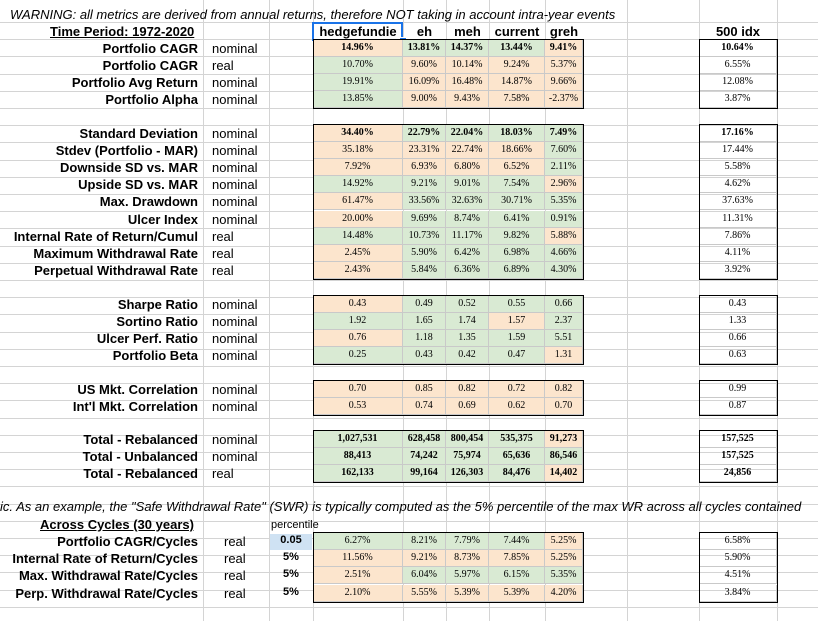 This screenshot has height=621, width=818. Describe the element at coordinates (517, 236) in the screenshot. I see `value-cell: 9.82%` at that location.